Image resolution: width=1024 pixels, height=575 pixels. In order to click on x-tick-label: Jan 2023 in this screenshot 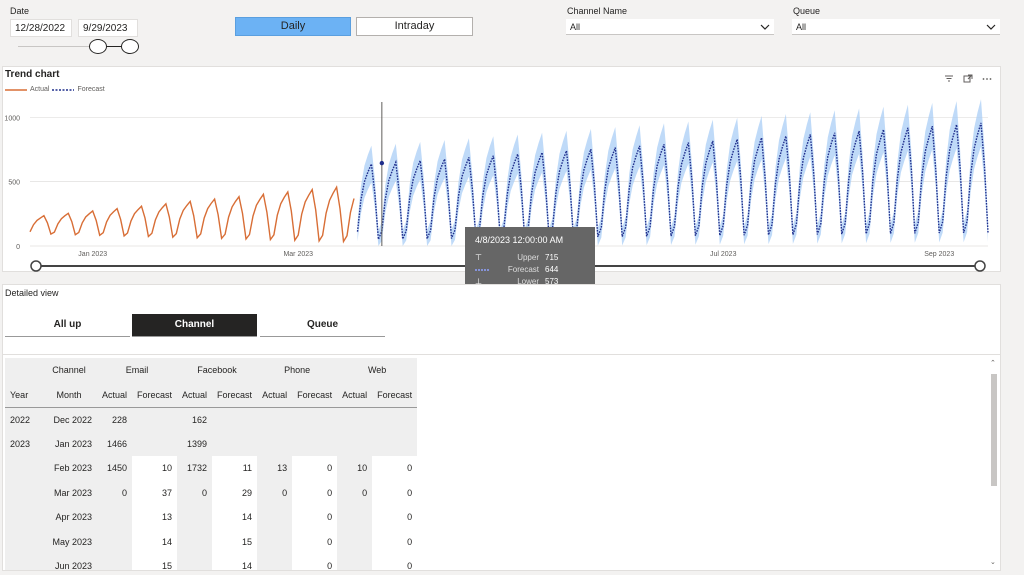, I will do `click(92, 254)`.